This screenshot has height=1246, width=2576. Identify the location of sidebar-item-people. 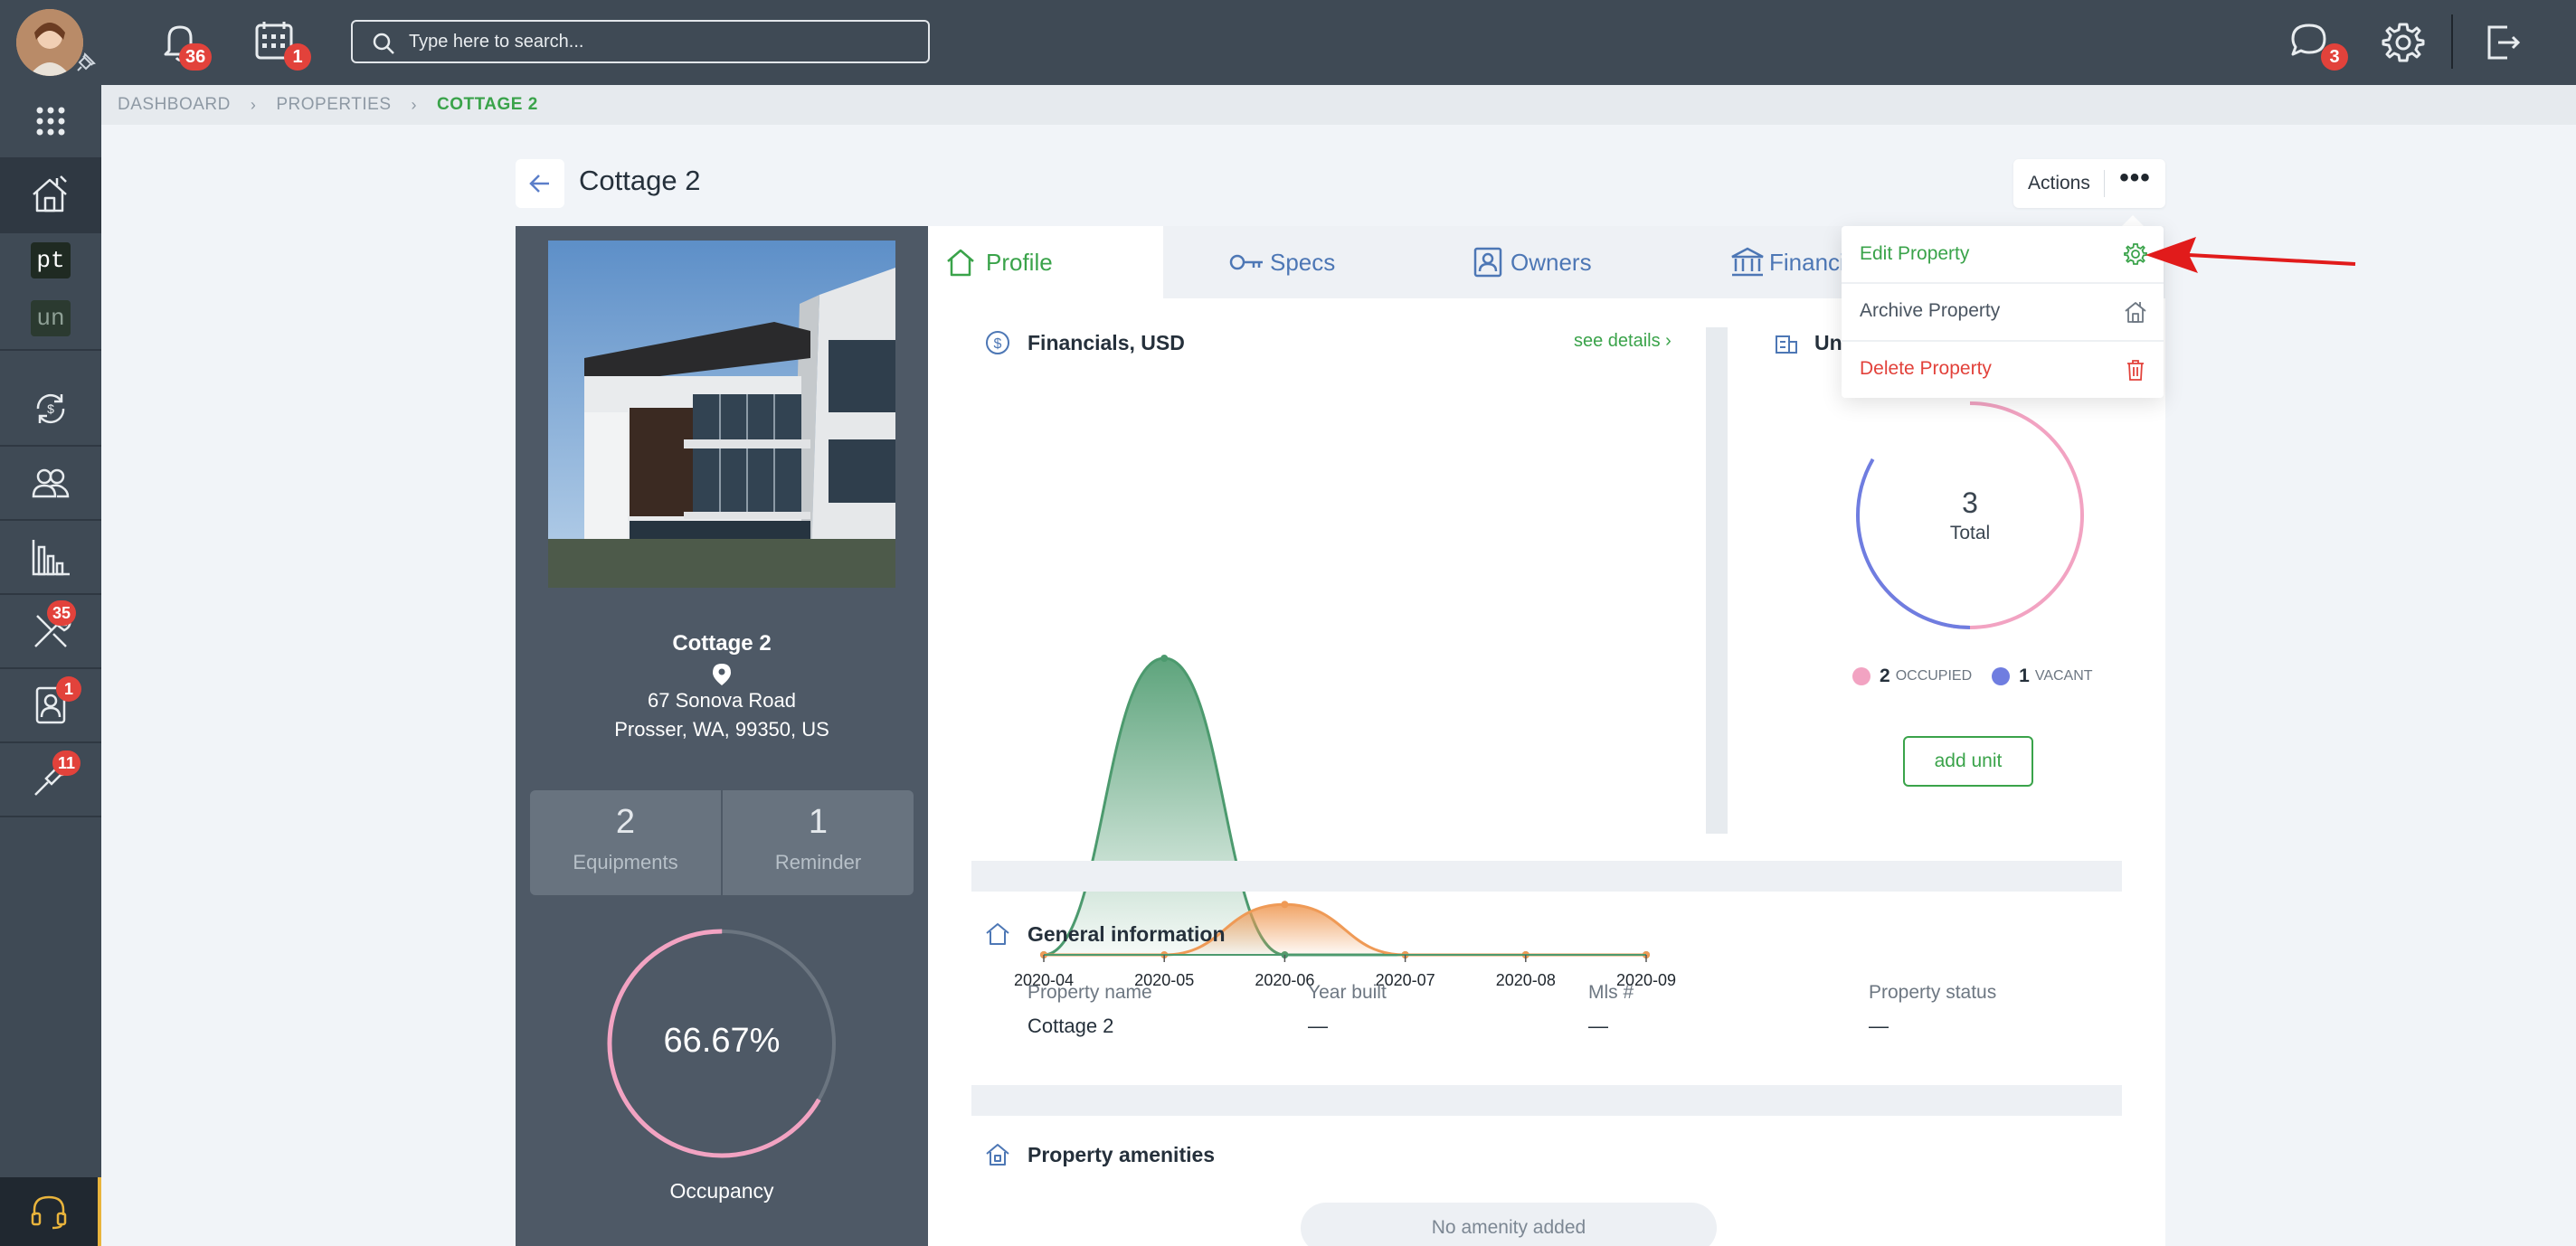
(50, 484).